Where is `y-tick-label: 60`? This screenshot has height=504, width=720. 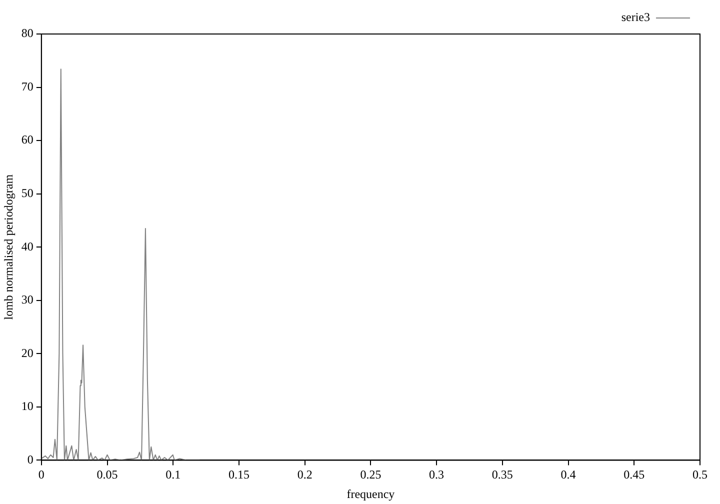 y-tick-label: 60 is located at coordinates (27, 139).